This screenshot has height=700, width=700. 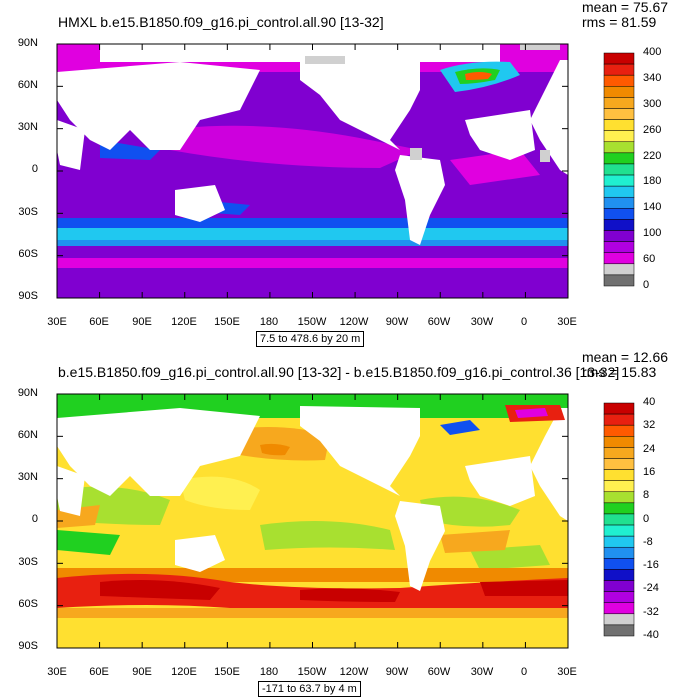 What do you see at coordinates (652, 52) in the screenshot?
I see `colorbar-label: 400` at bounding box center [652, 52].